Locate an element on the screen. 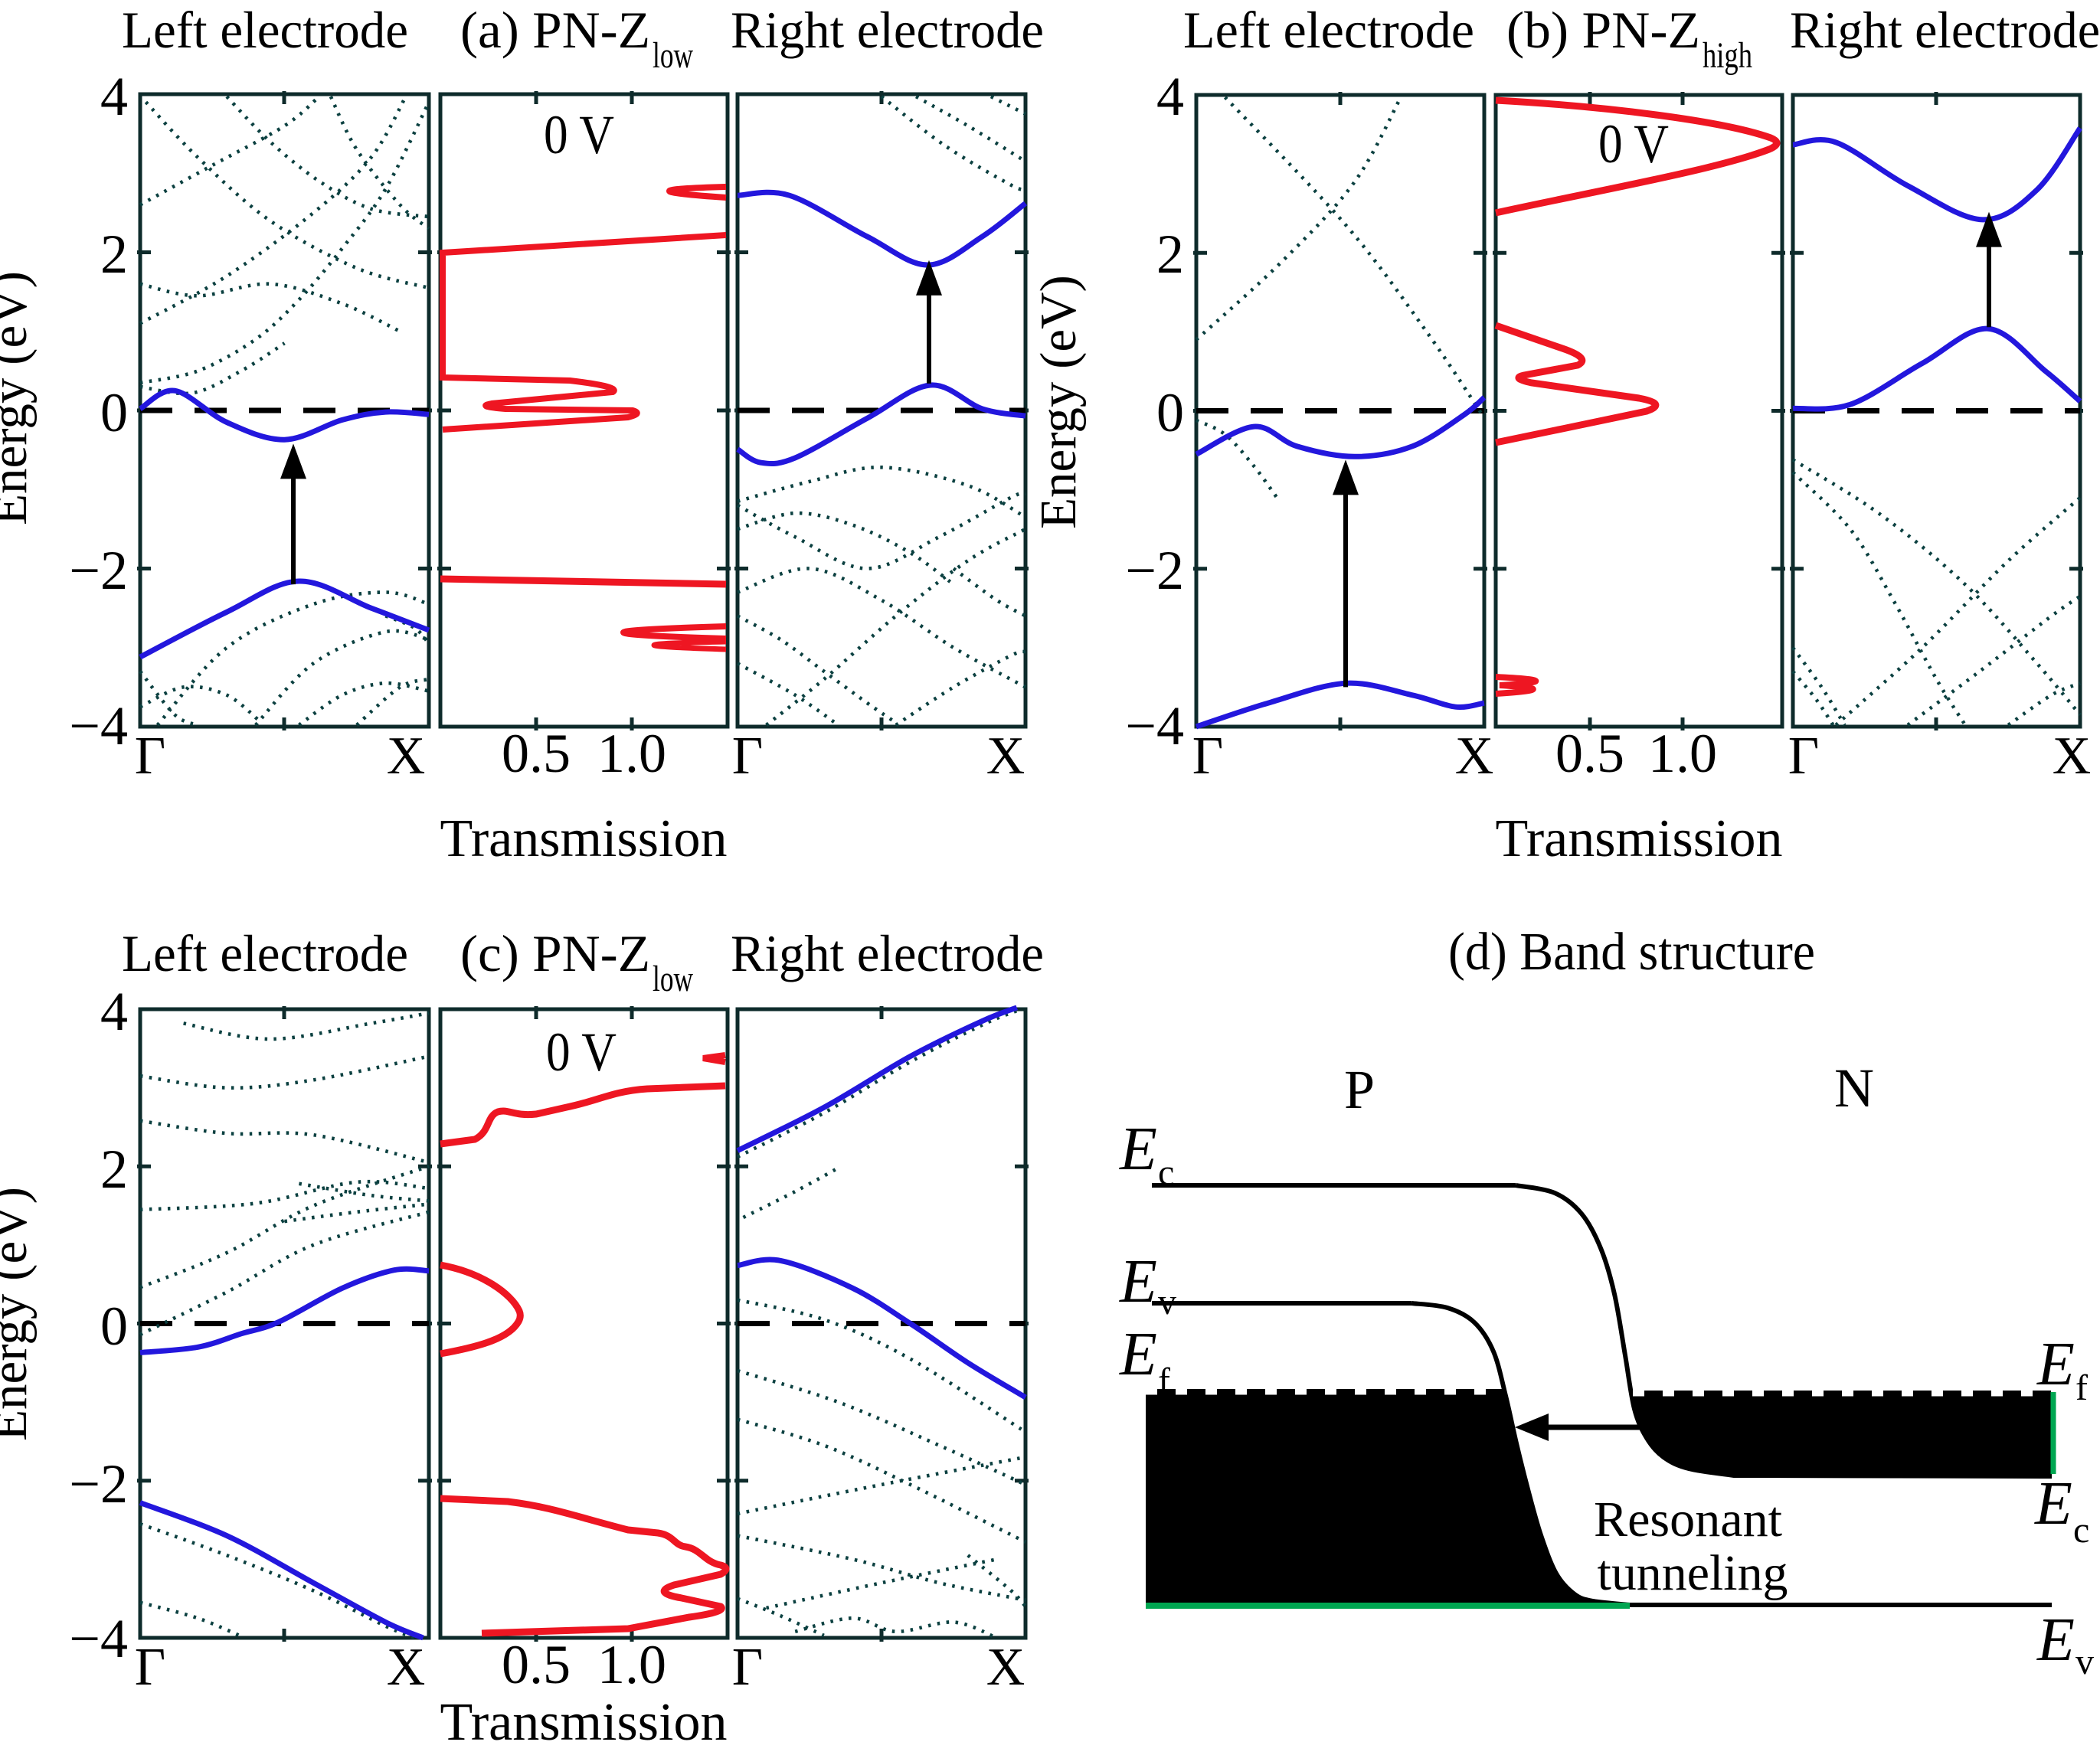 This screenshot has width=2100, height=1755. svg-text: tunneling is located at coordinates (1693, 1573).